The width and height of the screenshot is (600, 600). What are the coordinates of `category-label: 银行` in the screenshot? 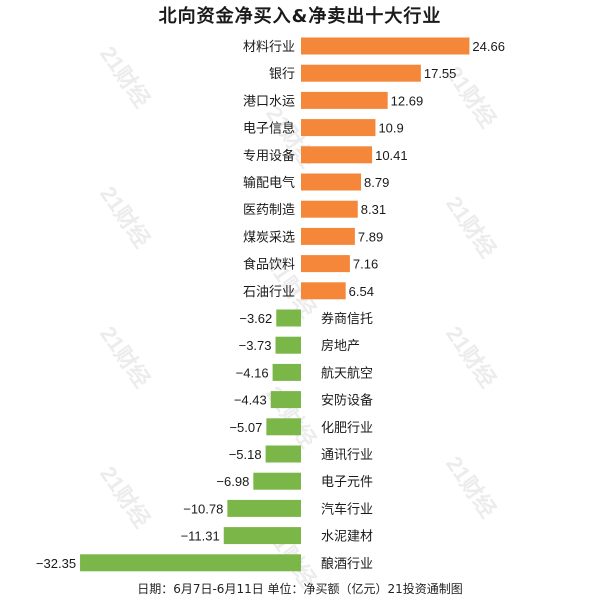 It's located at (282, 74).